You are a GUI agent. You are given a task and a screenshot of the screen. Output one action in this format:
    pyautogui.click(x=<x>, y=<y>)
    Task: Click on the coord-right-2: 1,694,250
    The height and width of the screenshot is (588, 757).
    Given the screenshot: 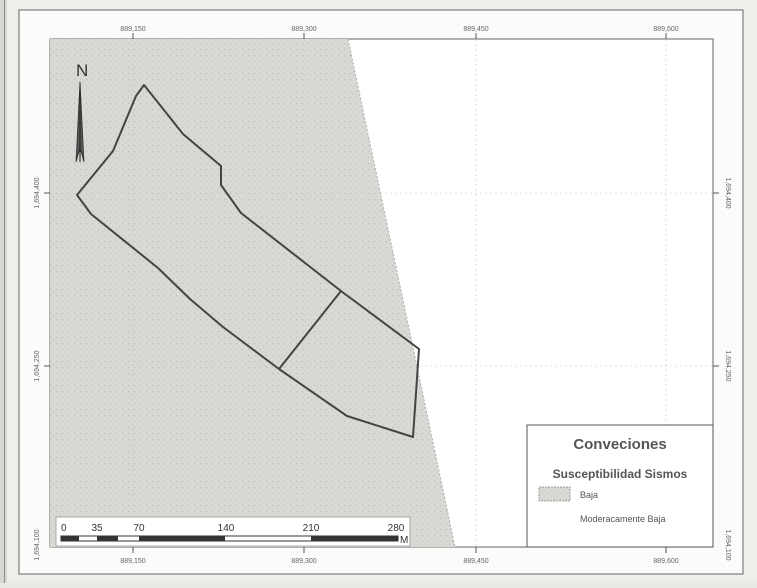 What is the action you would take?
    pyautogui.click(x=727, y=365)
    